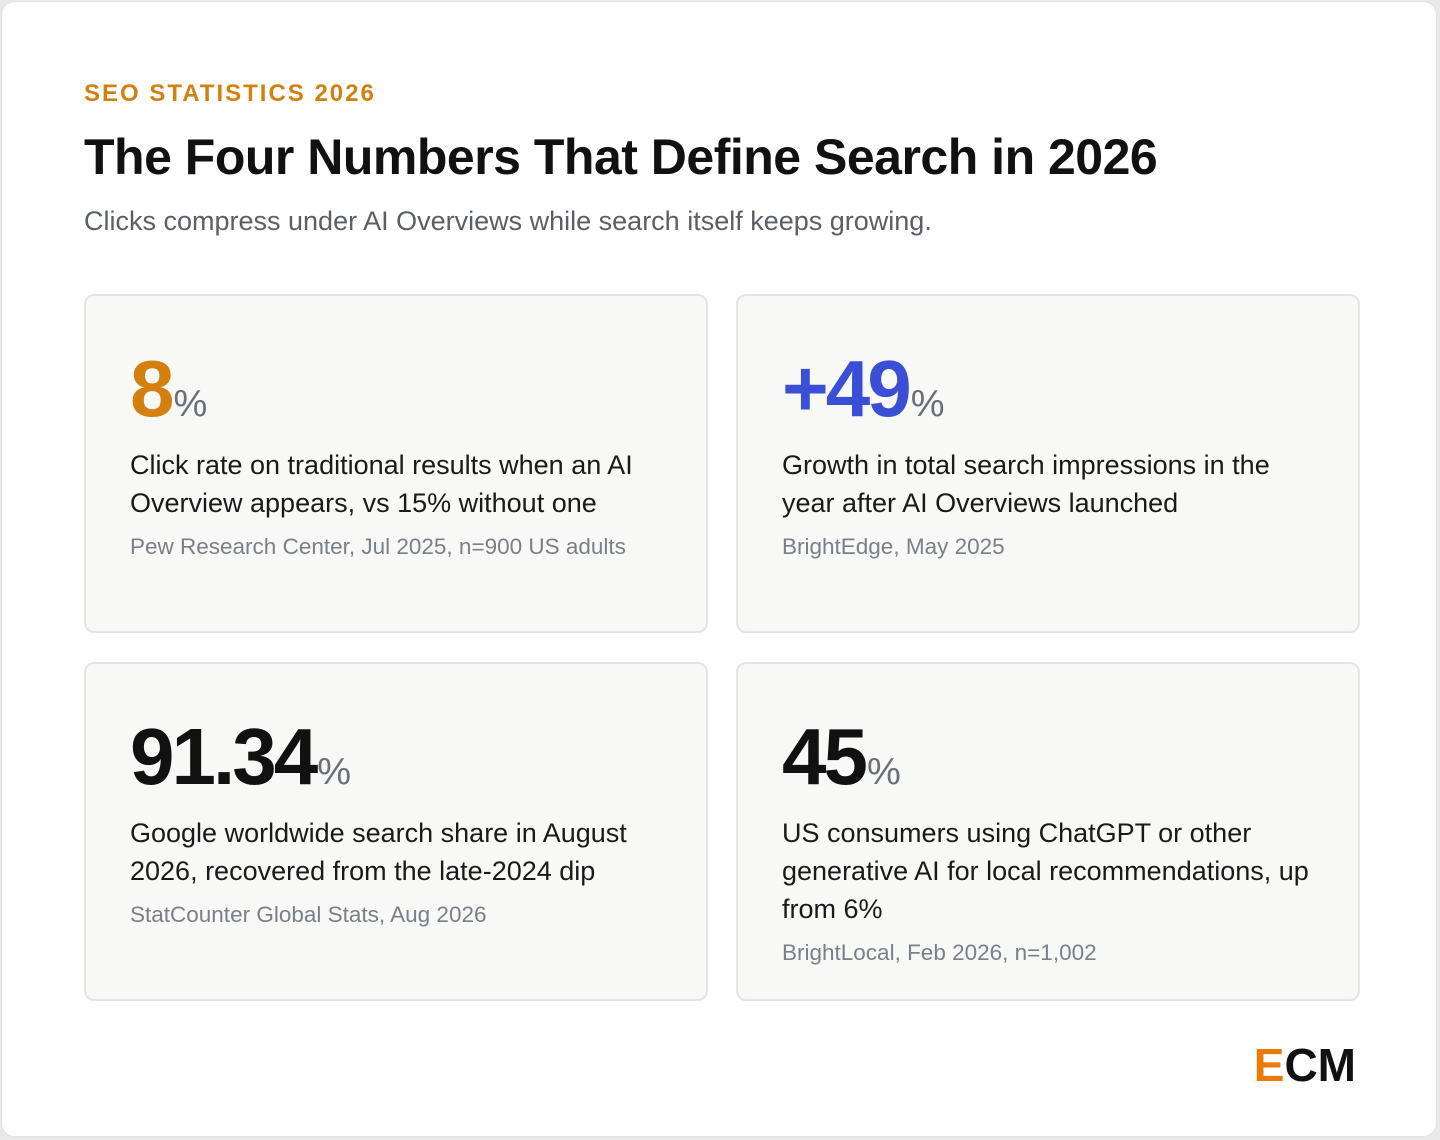 This screenshot has width=1440, height=1140. Describe the element at coordinates (396, 389) in the screenshot. I see `stat-figure: 8 %` at that location.